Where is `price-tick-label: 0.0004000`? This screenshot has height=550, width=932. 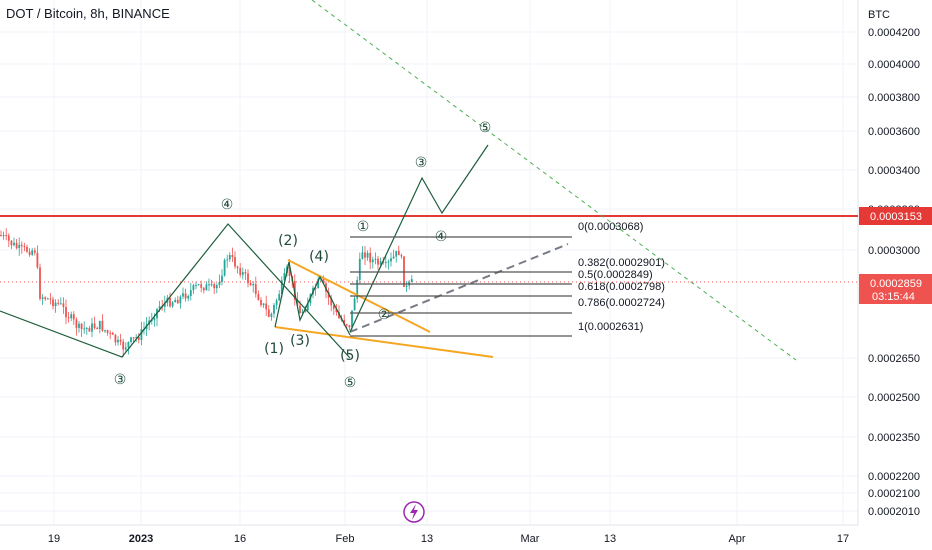 price-tick-label: 0.0004000 is located at coordinates (894, 65).